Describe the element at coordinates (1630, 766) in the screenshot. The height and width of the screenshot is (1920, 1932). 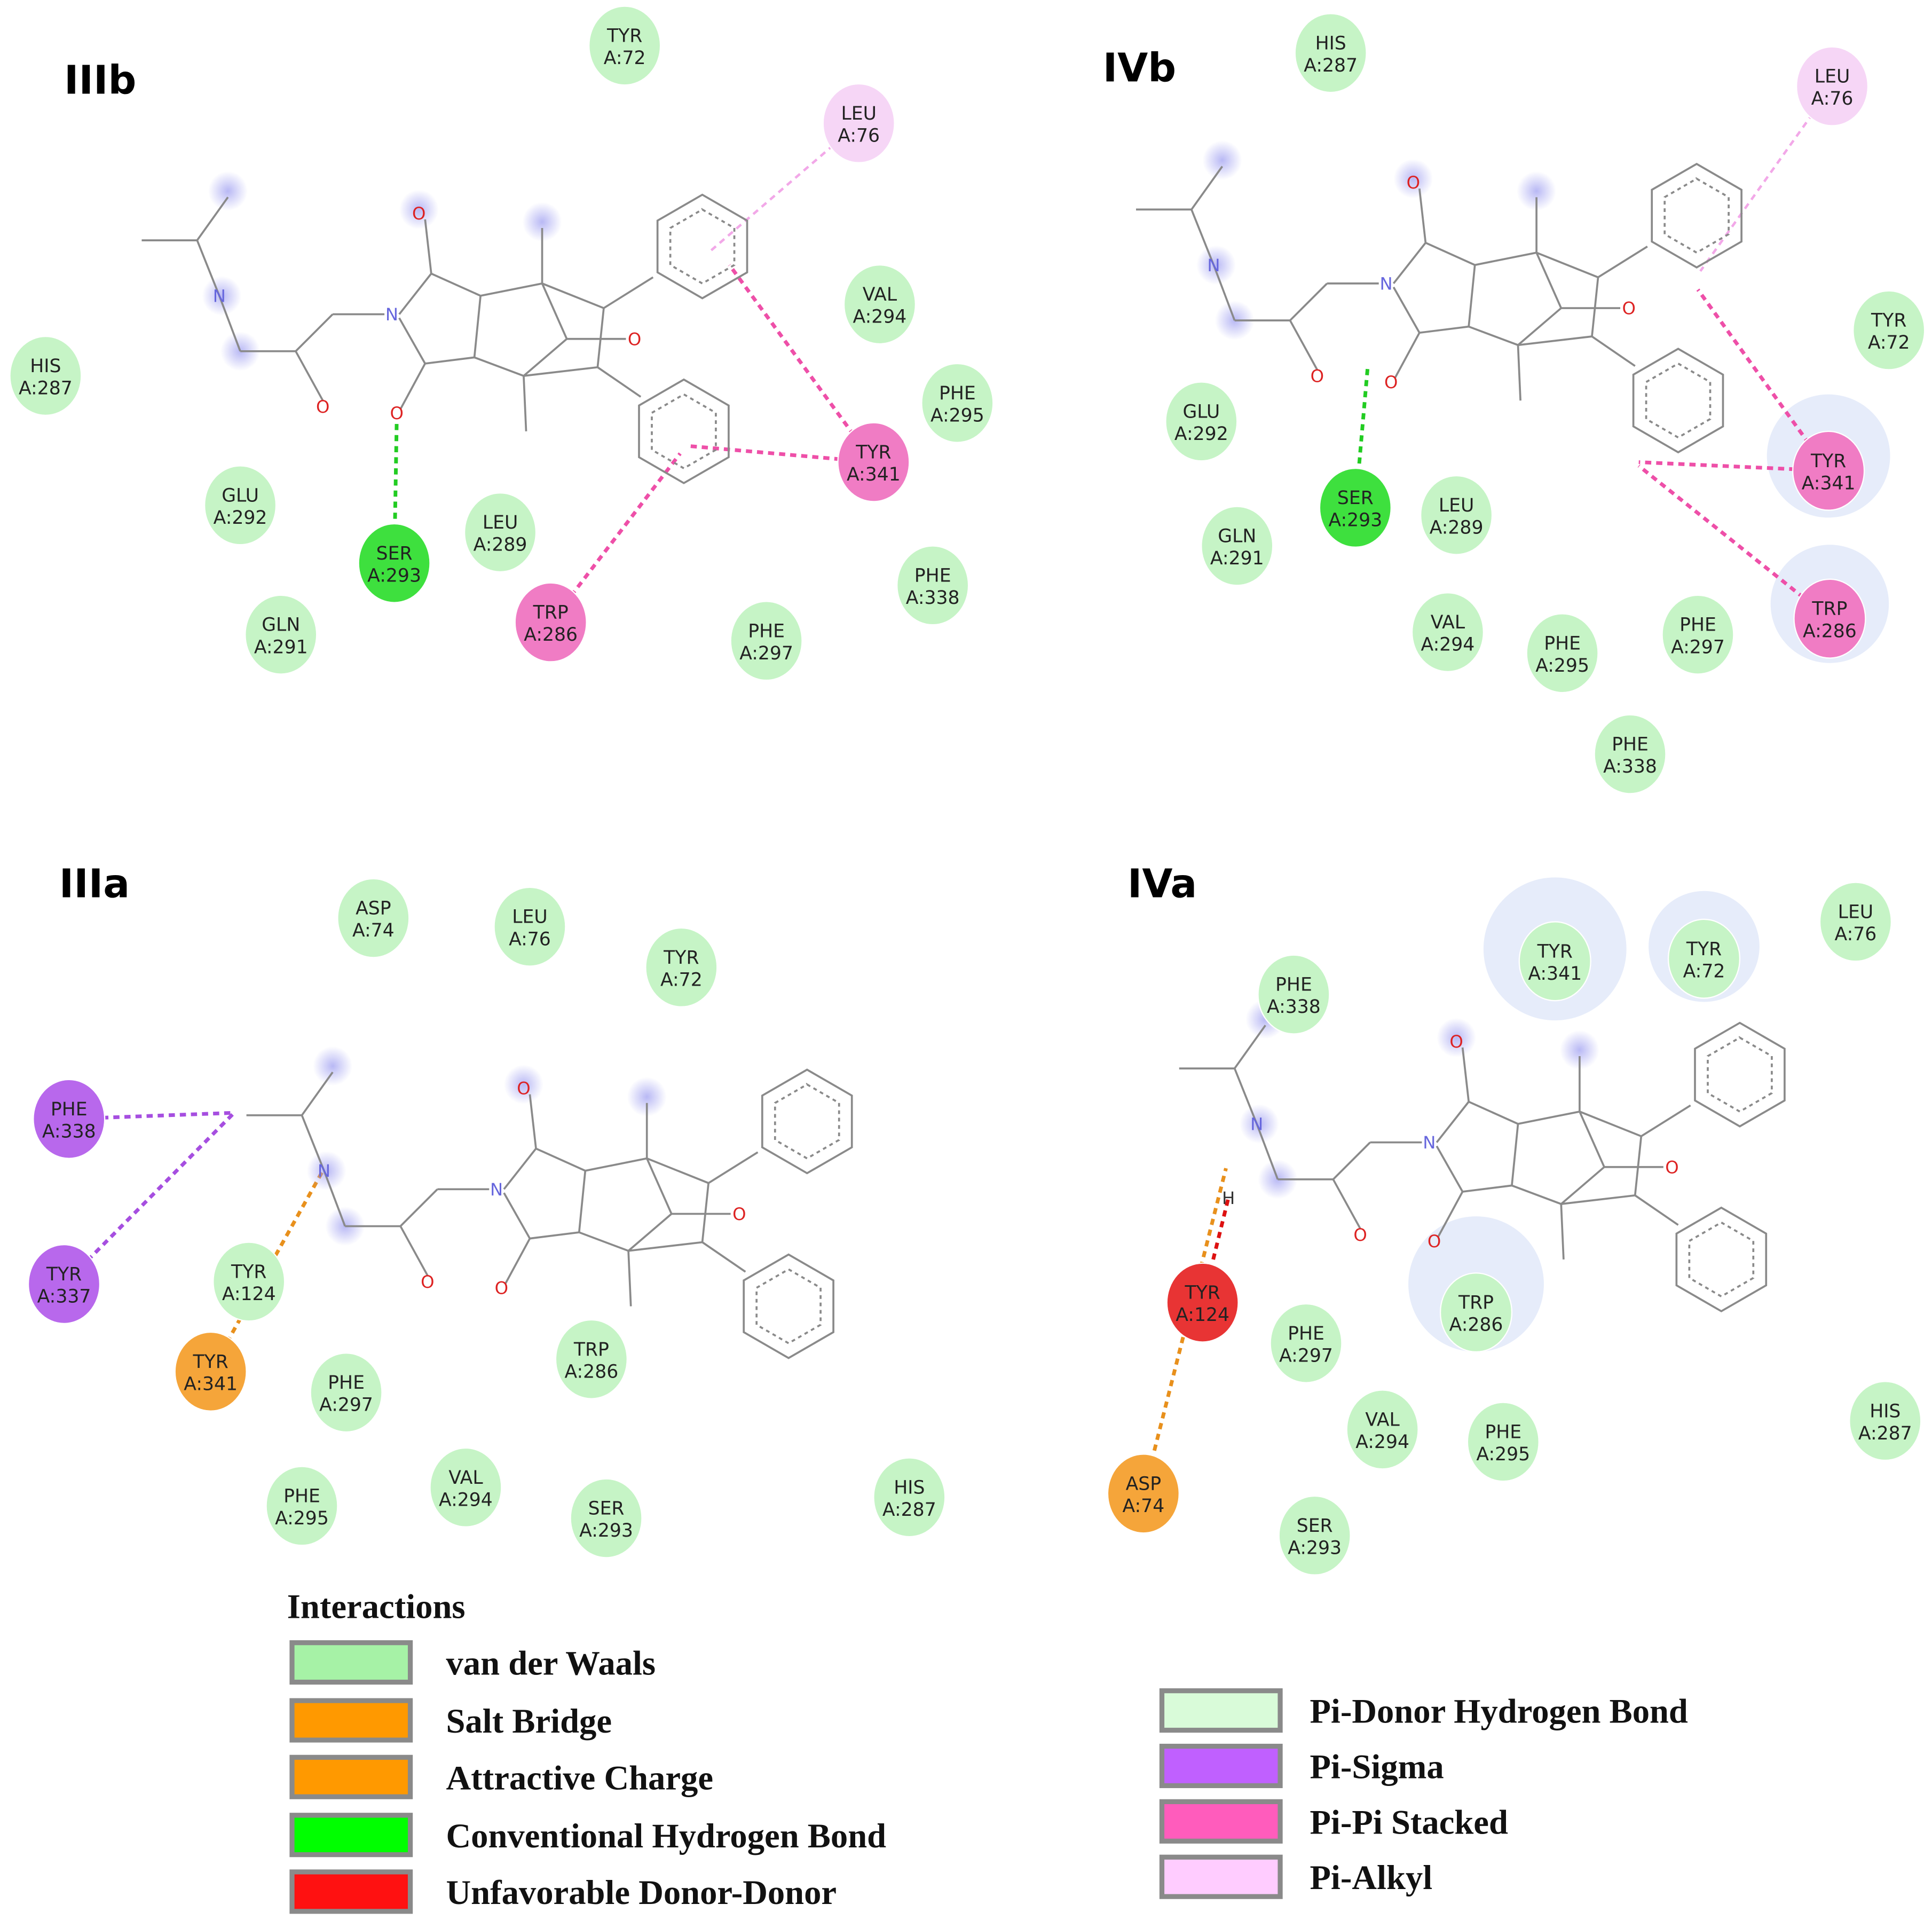
I see `residue-id: A:338` at that location.